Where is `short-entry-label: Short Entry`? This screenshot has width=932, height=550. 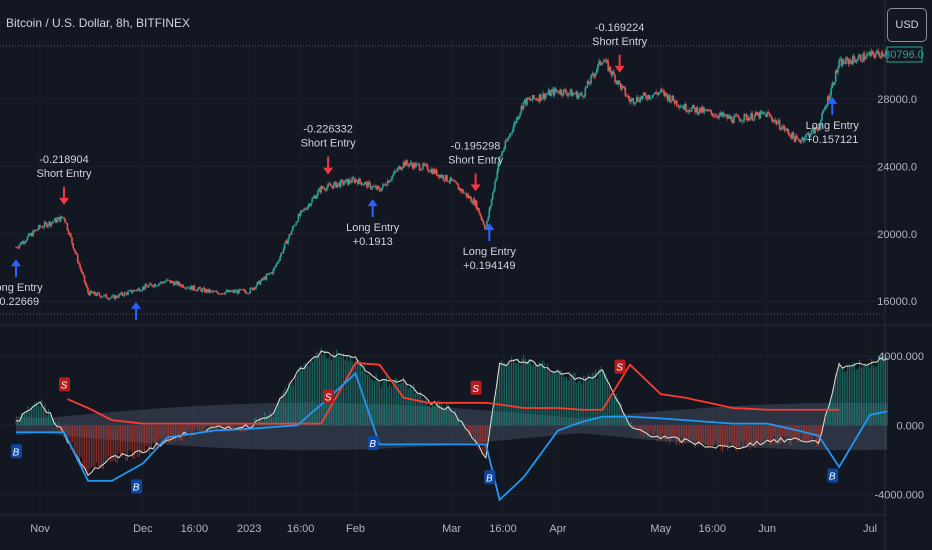 short-entry-label: Short Entry is located at coordinates (476, 160).